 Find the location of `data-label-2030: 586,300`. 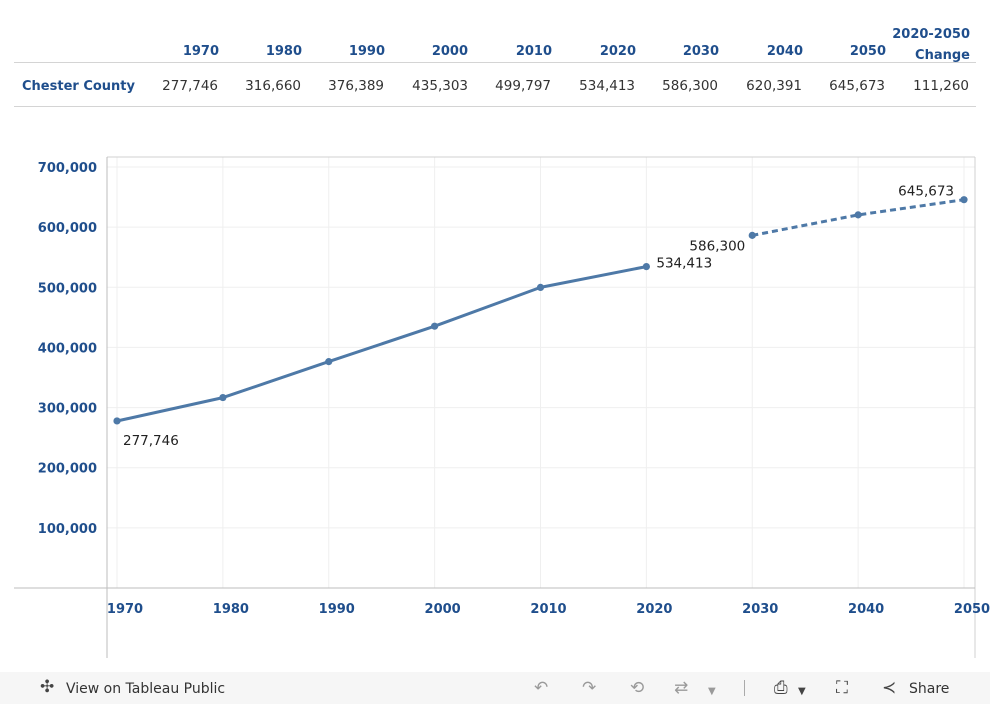

data-label-2030: 586,300 is located at coordinates (717, 246).